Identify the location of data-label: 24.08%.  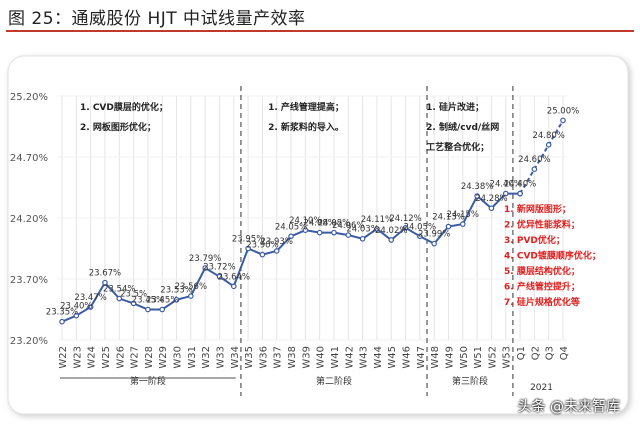
(334, 224).